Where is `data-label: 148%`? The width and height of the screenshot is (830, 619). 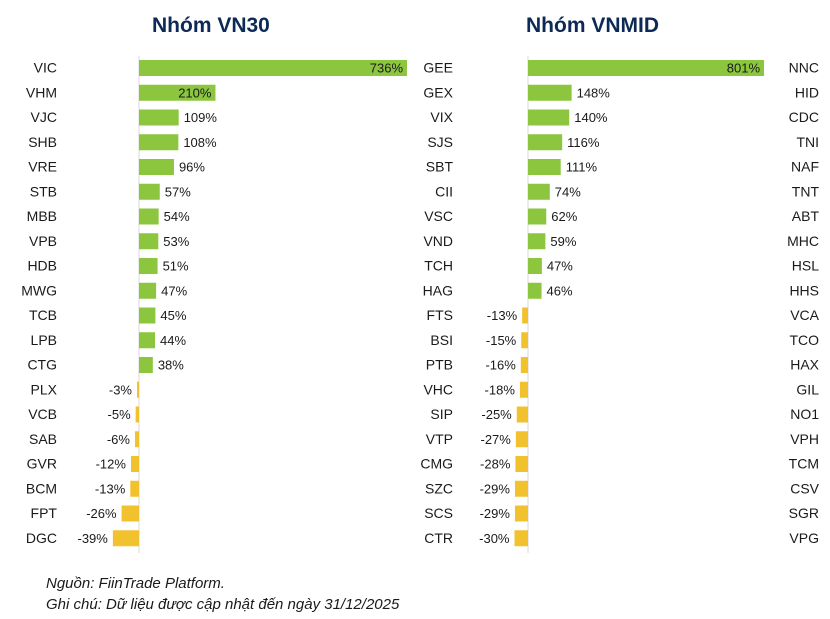
data-label: 148% is located at coordinates (594, 92).